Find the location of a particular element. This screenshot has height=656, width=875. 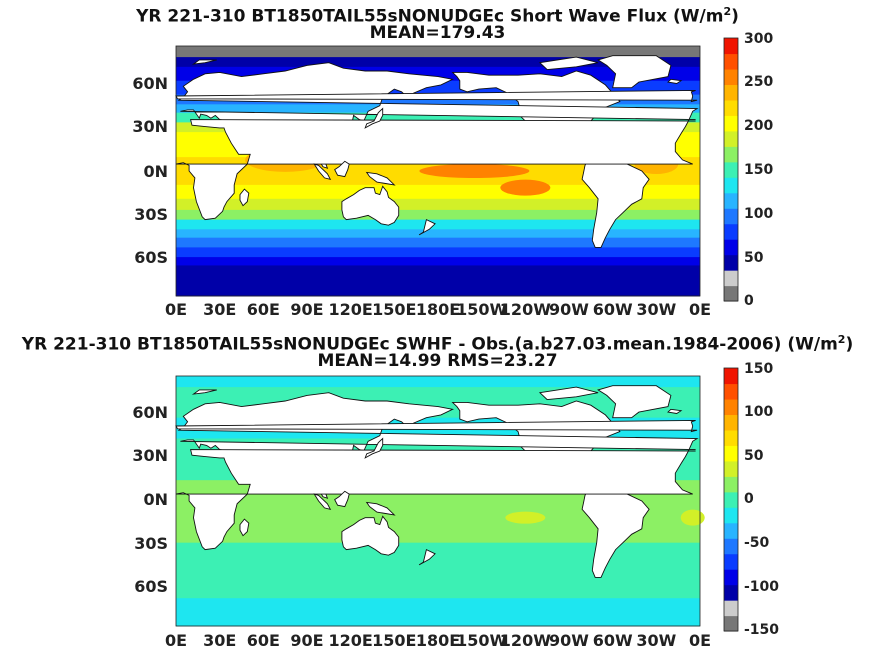

panel2-lon-label-0: 0E is located at coordinates (176, 640).